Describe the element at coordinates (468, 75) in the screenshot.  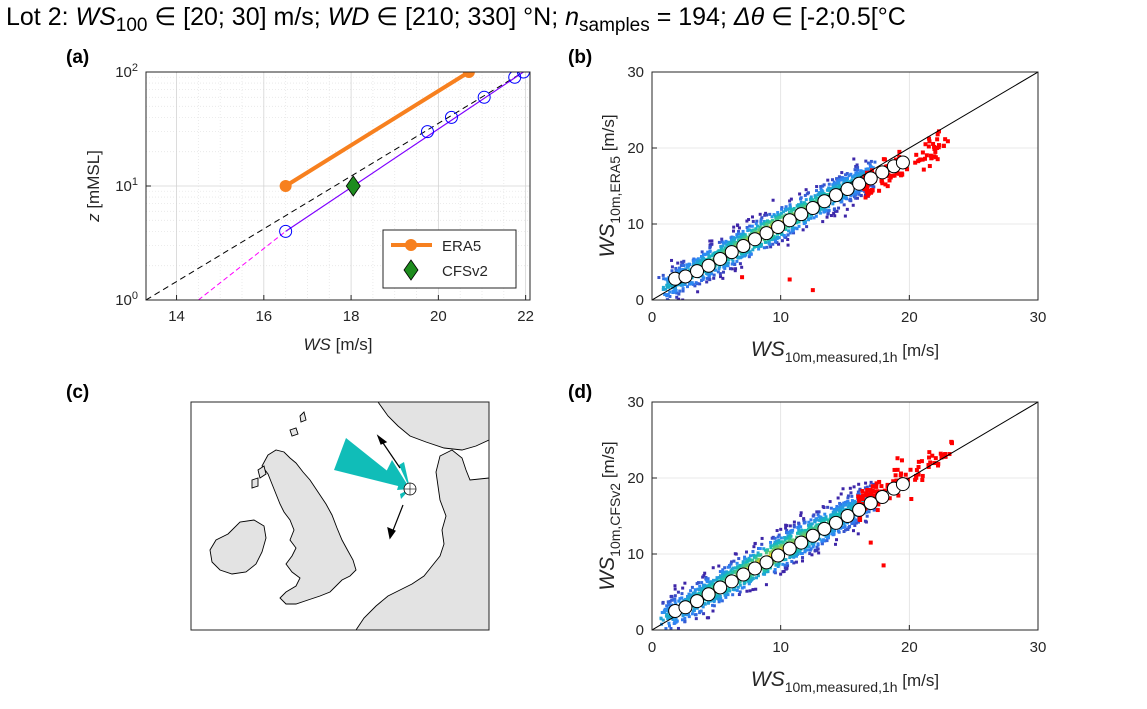
I see `era5-point` at that location.